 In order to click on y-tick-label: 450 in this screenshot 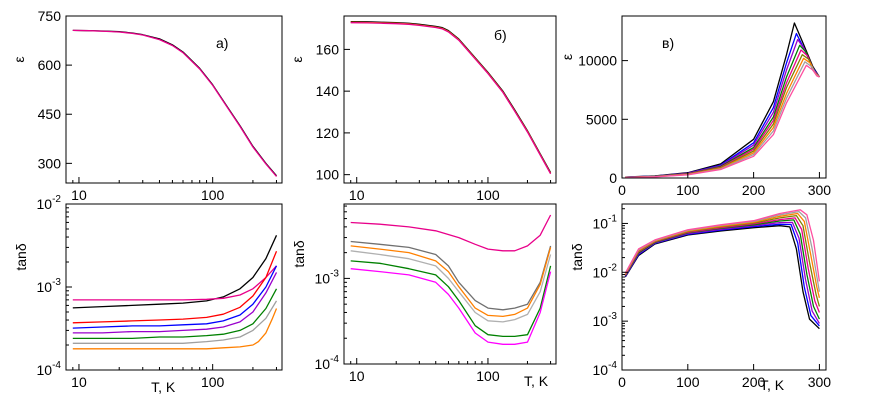, I will do `click(50, 114)`.